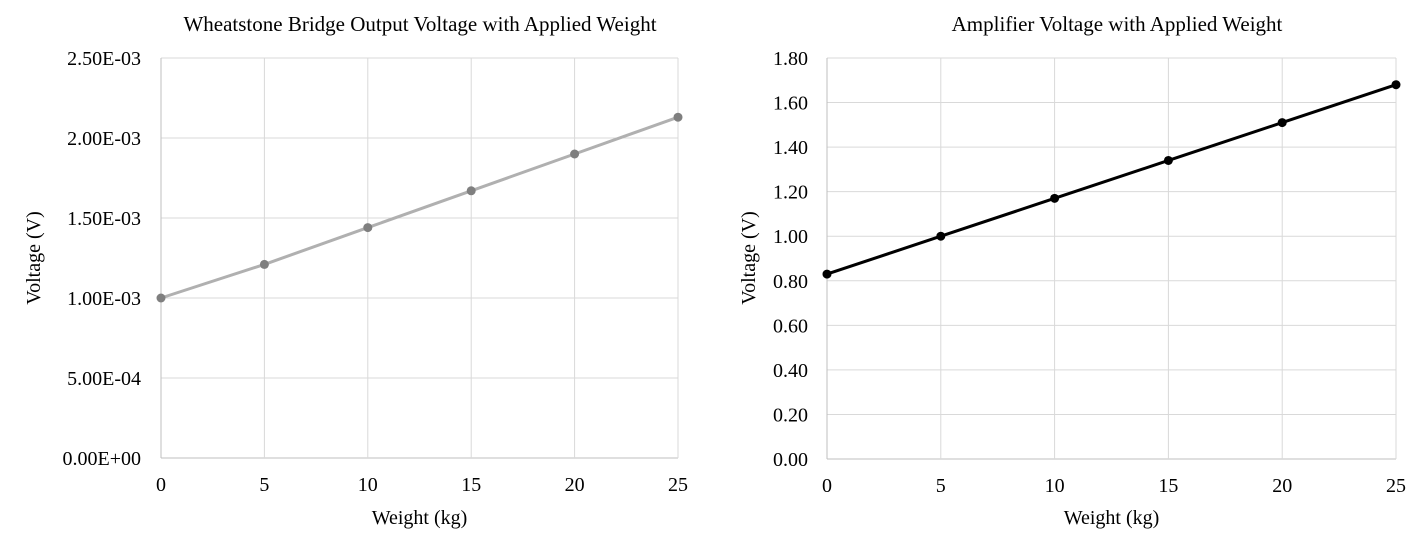 The height and width of the screenshot is (538, 1424). What do you see at coordinates (104, 59) in the screenshot?
I see `y-tick-label: 2.50E-03` at bounding box center [104, 59].